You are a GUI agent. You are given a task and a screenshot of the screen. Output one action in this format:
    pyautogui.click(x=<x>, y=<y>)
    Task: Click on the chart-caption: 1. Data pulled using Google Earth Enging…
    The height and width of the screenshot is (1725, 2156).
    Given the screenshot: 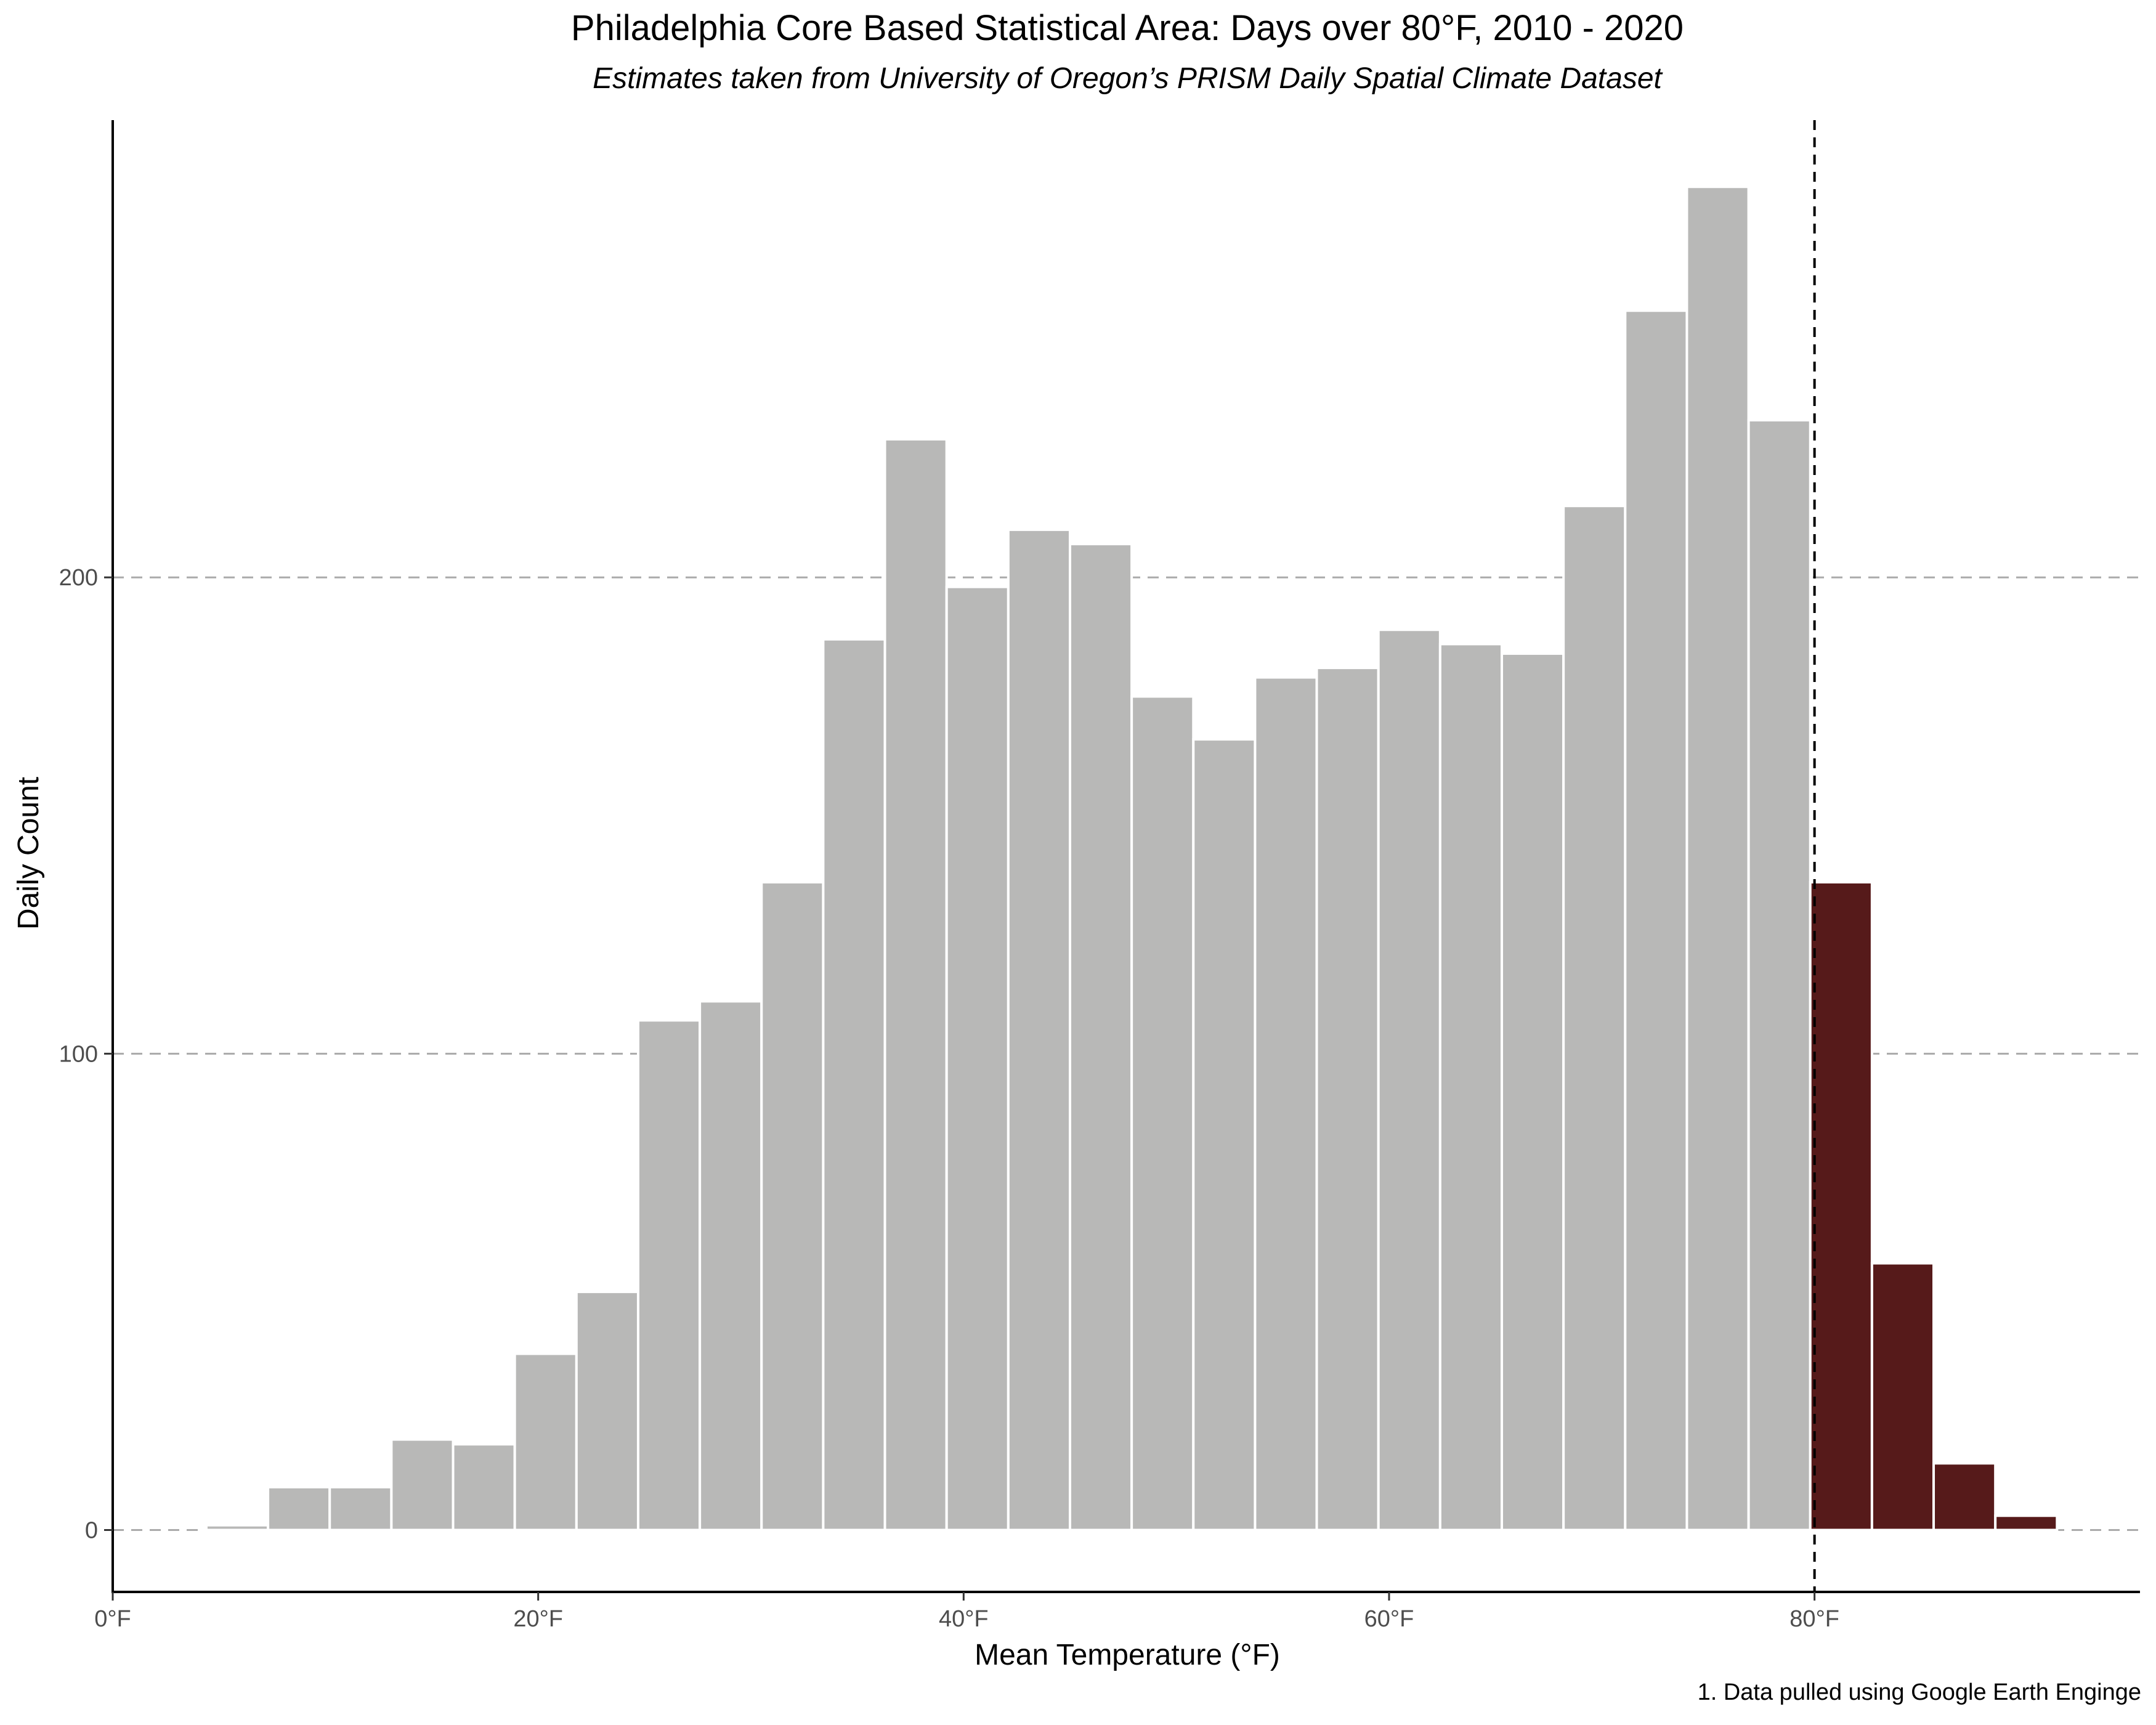 What is the action you would take?
    pyautogui.click(x=1919, y=1692)
    